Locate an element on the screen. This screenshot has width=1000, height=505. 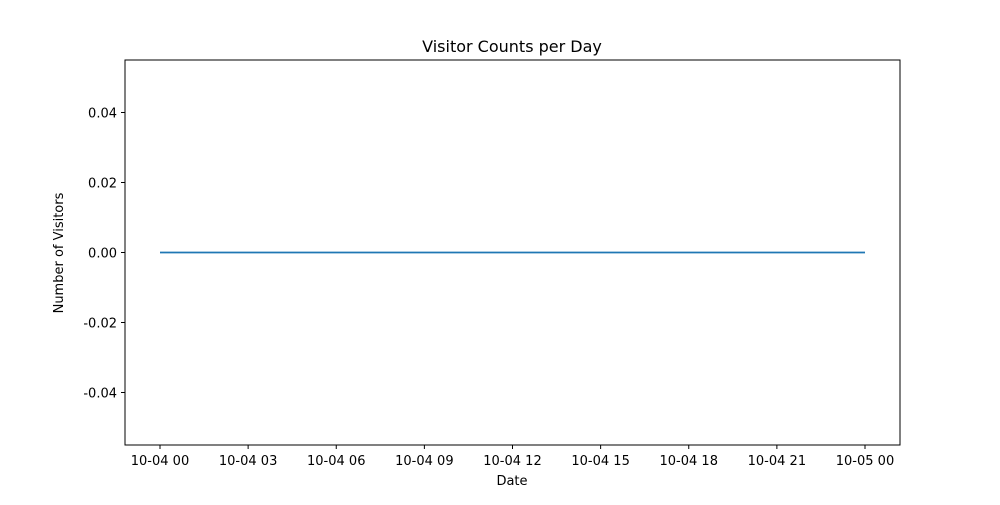
y-tick-label: -0.02 is located at coordinates (100, 324).